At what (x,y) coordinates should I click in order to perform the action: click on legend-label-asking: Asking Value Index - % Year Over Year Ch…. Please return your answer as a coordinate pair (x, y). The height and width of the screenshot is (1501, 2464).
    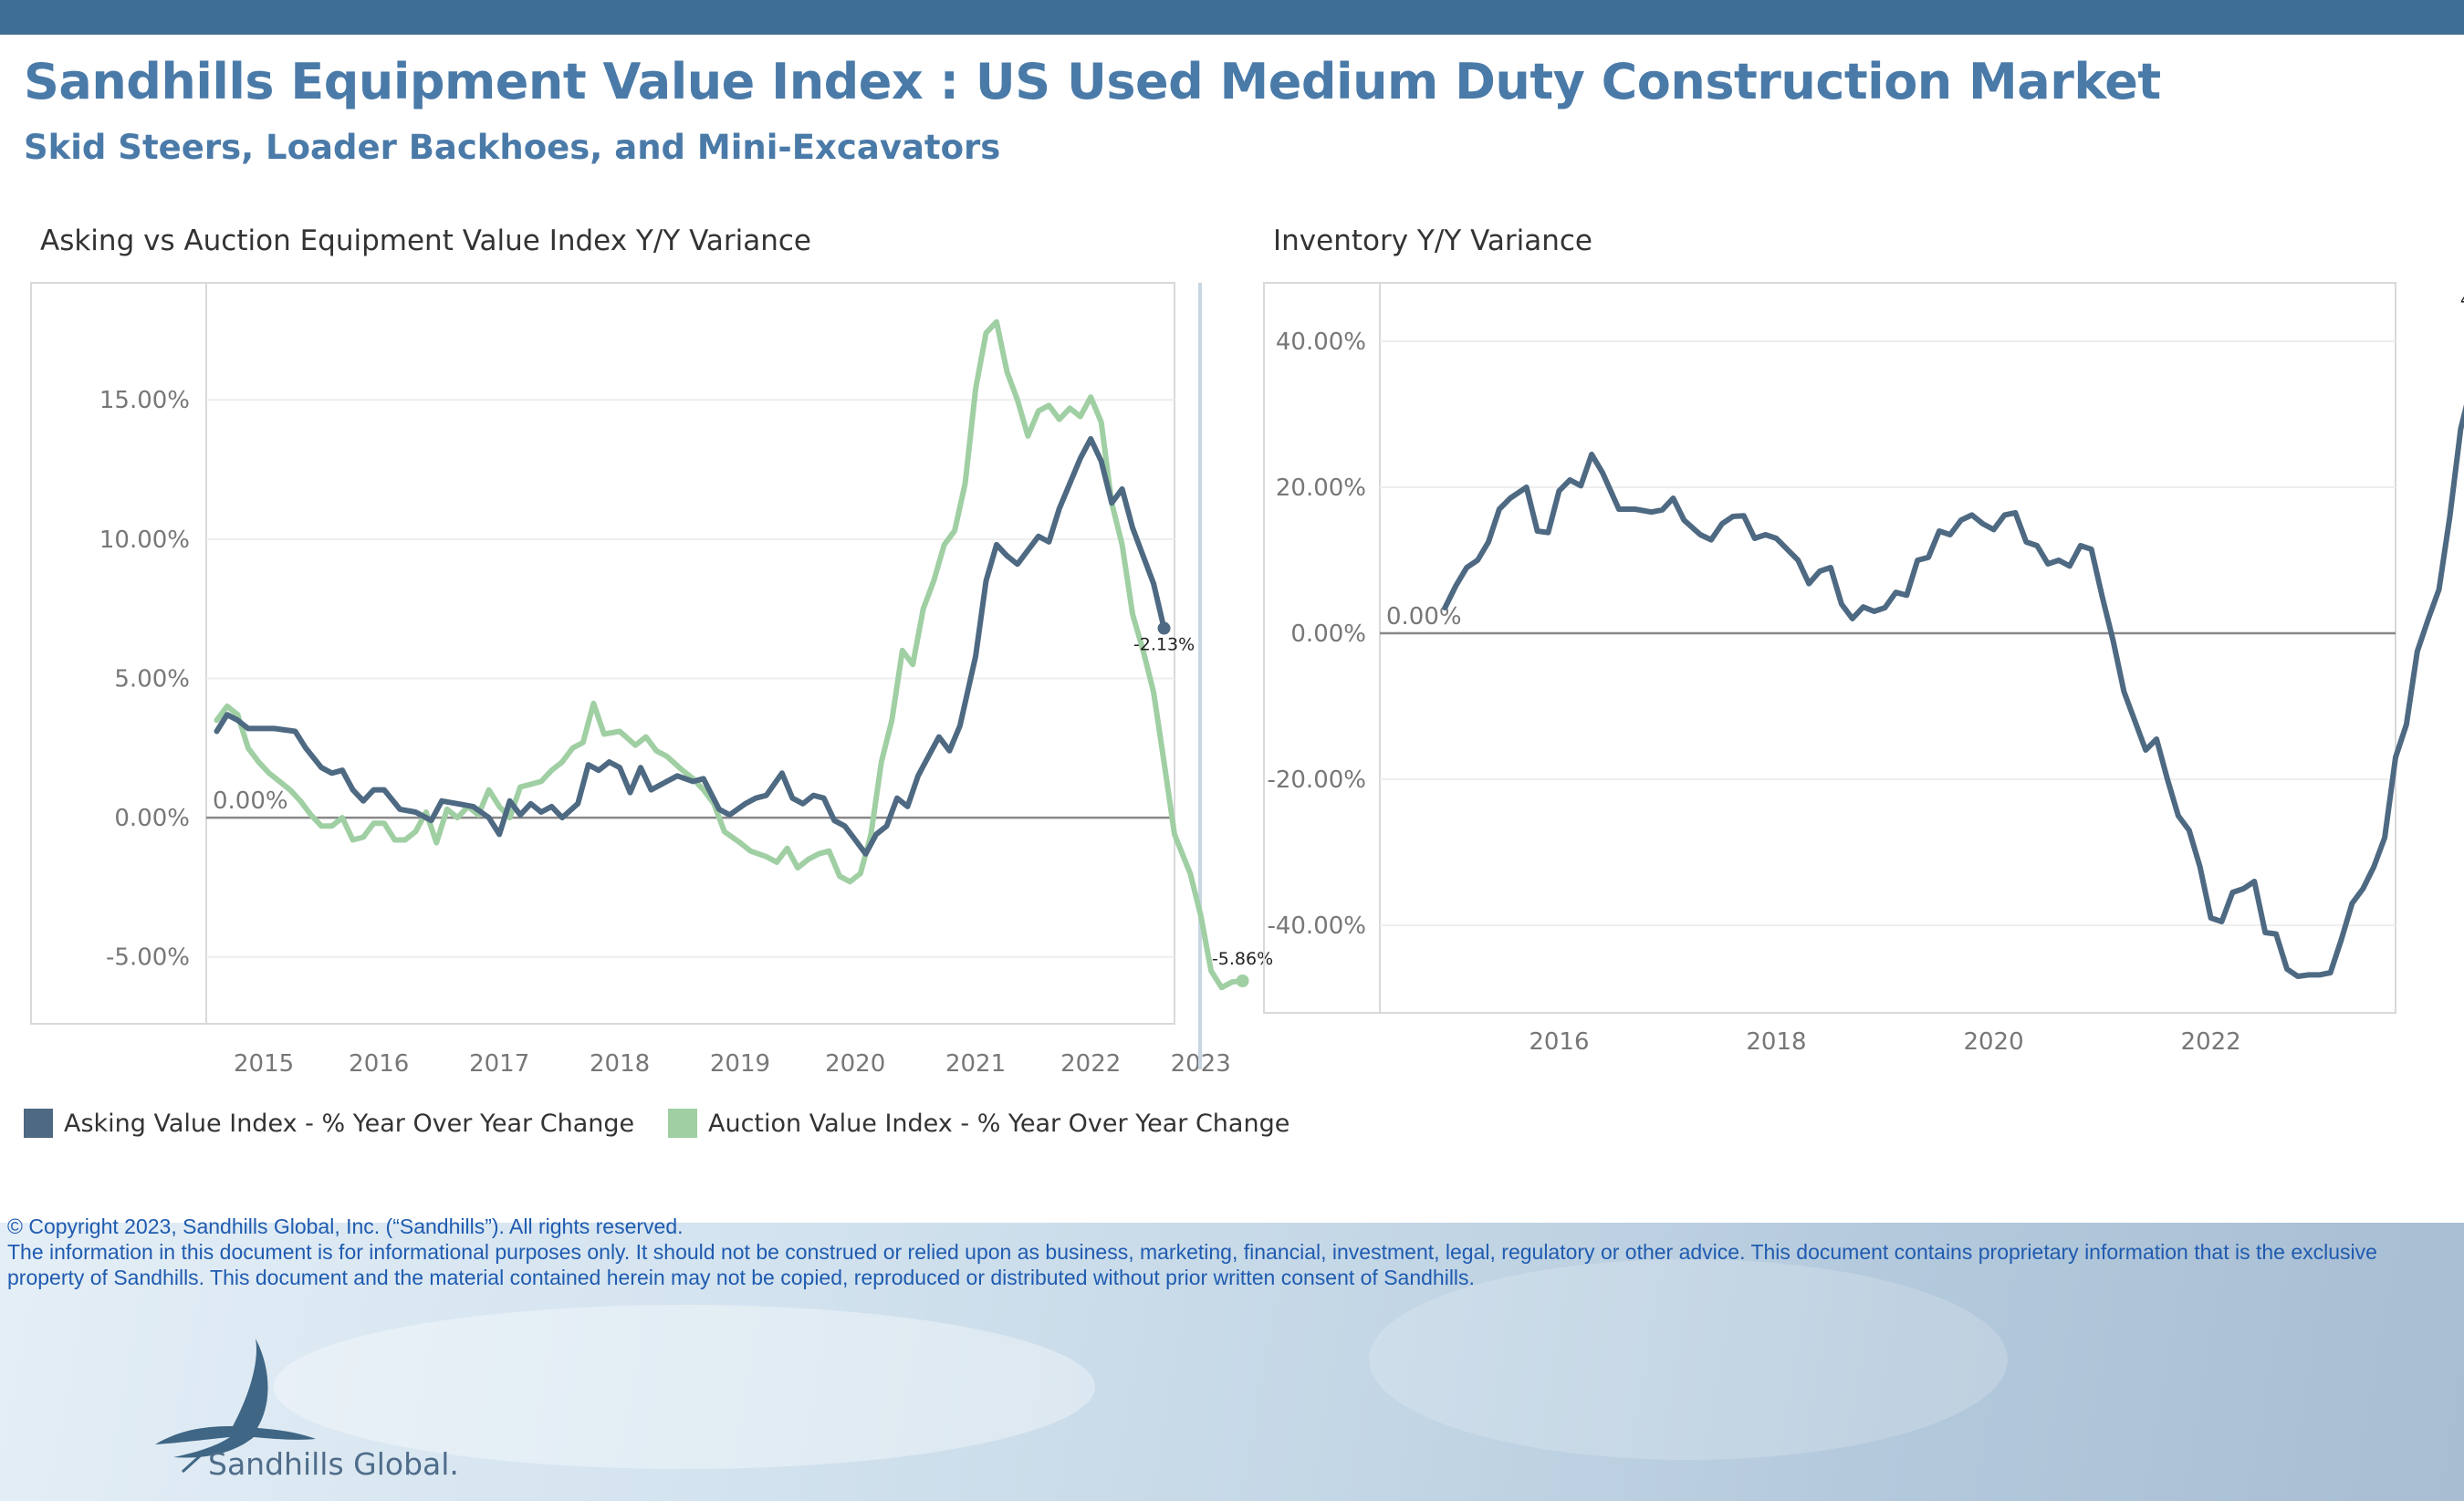
    Looking at the image, I should click on (349, 1123).